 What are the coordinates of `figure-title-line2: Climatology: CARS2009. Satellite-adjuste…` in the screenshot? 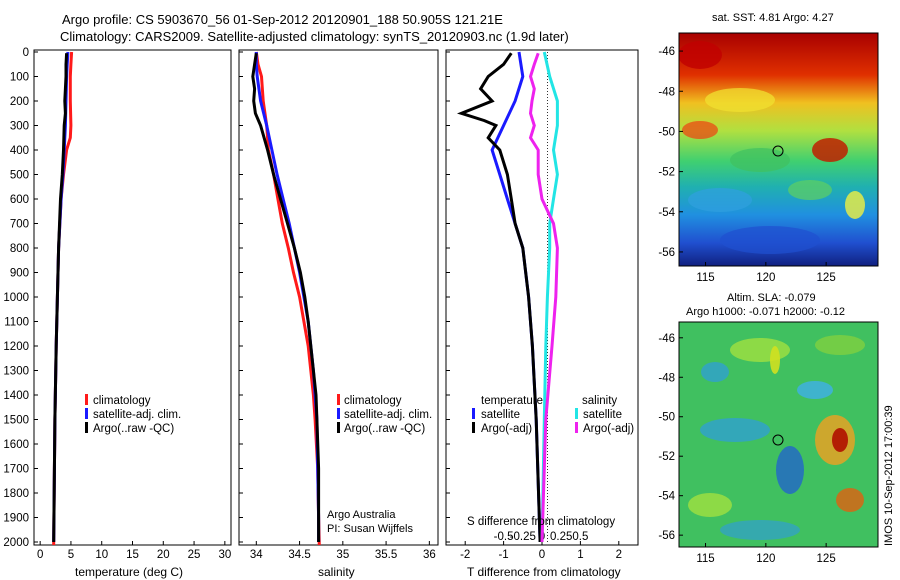 It's located at (314, 36).